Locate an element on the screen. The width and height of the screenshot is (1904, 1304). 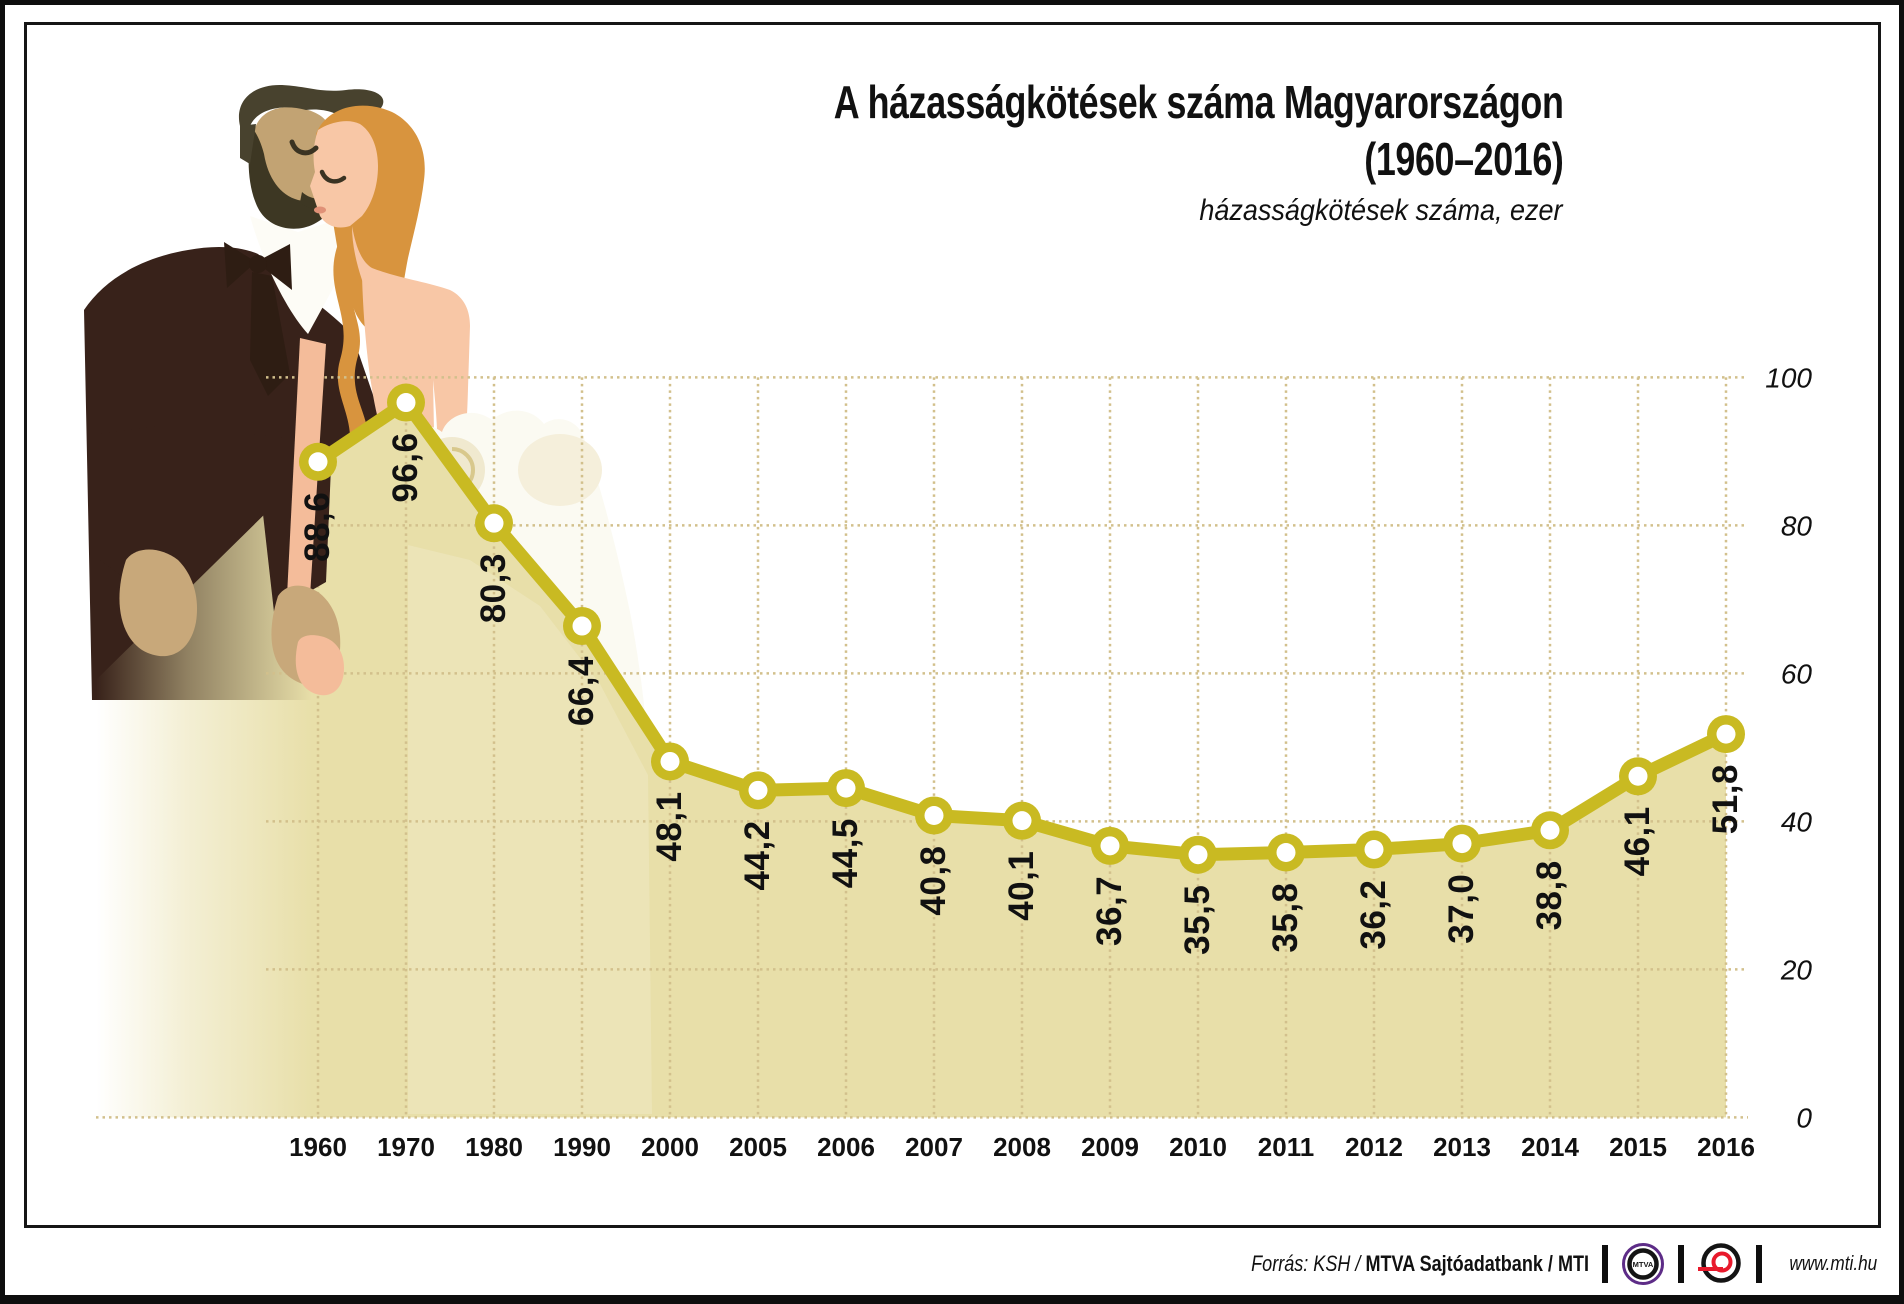
value-label-2011: 35,8 is located at coordinates (1285, 917).